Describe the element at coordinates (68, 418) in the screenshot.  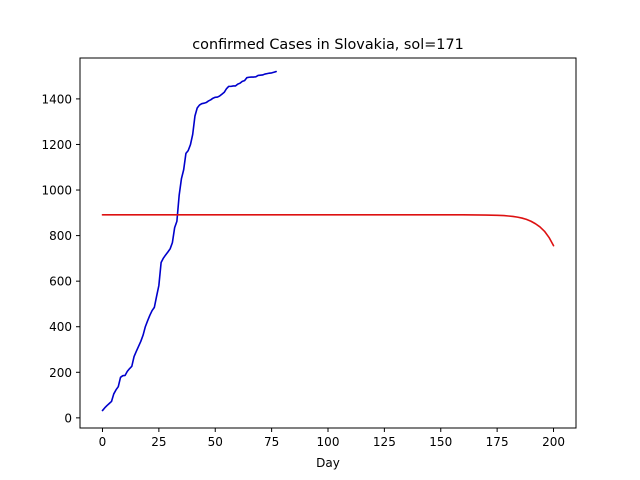
I see `y-tick-label: 0` at that location.